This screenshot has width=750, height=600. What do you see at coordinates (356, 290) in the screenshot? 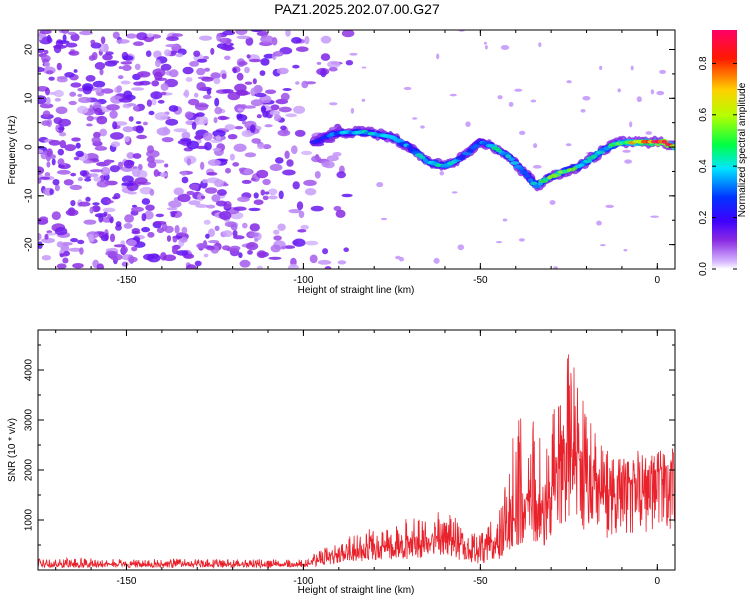
I see `spectrogram-x-axis-label: Height of straight line (km)` at bounding box center [356, 290].